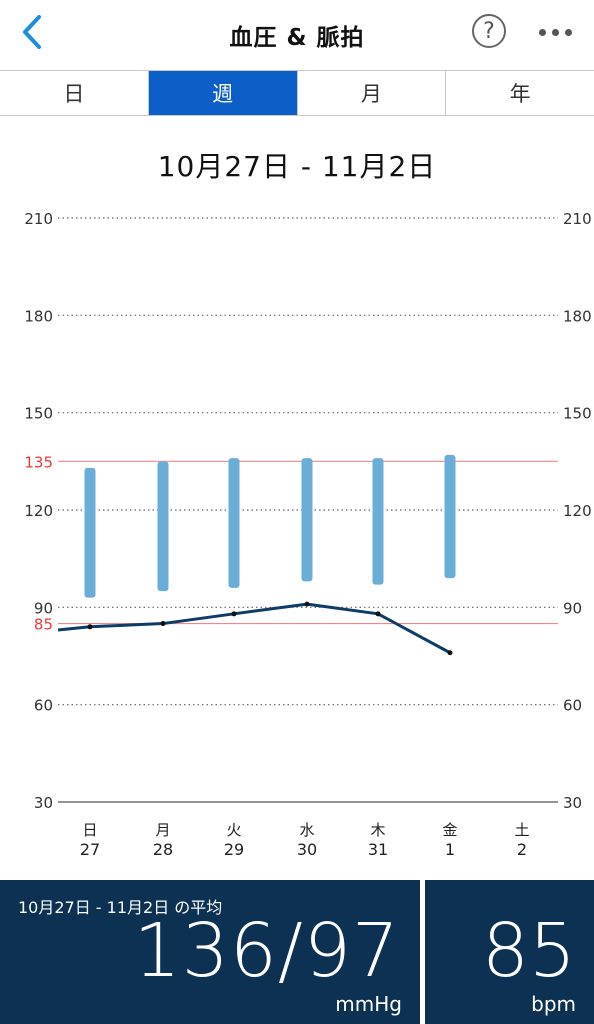  I want to click on y-tick-label-right: 180, so click(577, 316).